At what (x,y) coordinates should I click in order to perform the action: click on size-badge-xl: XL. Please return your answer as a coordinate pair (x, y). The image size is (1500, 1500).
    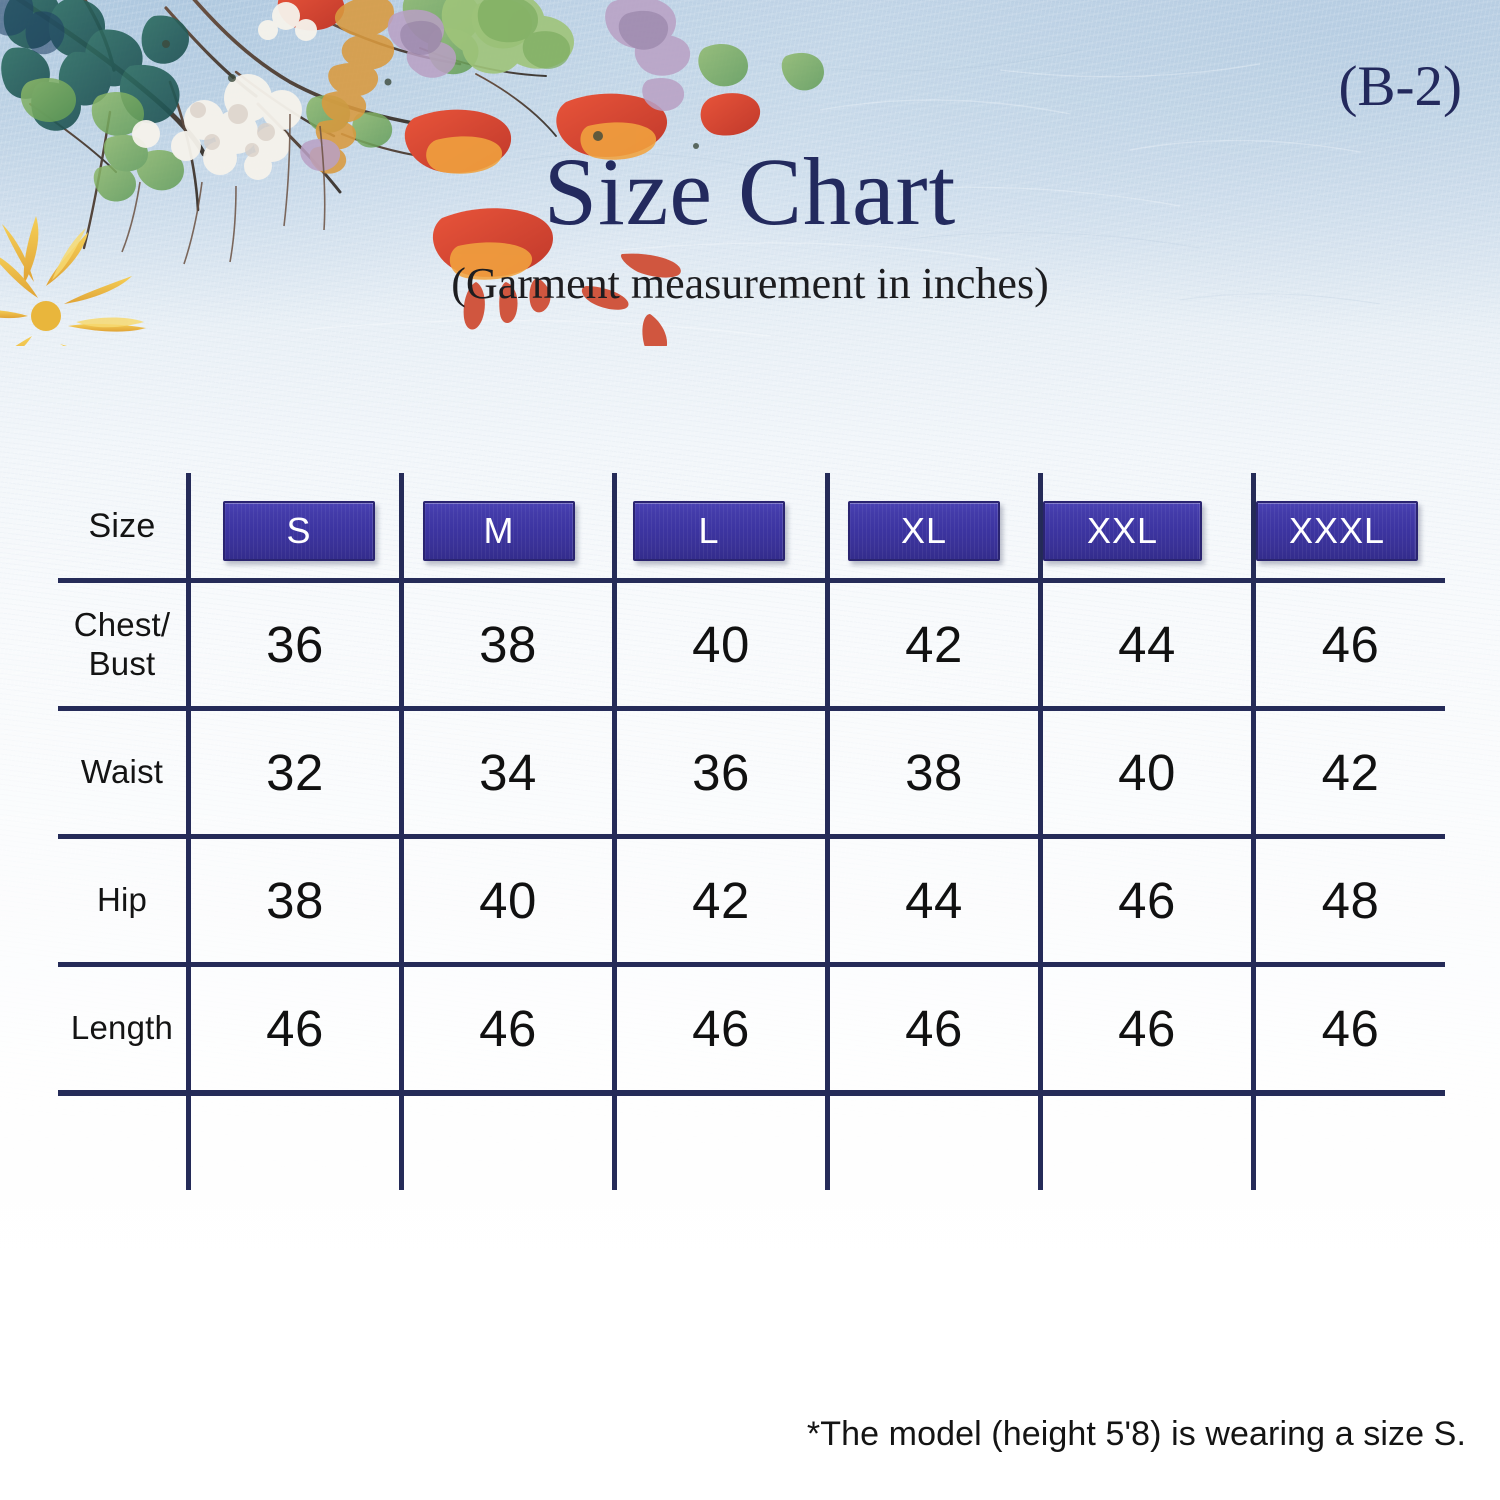
    Looking at the image, I should click on (924, 531).